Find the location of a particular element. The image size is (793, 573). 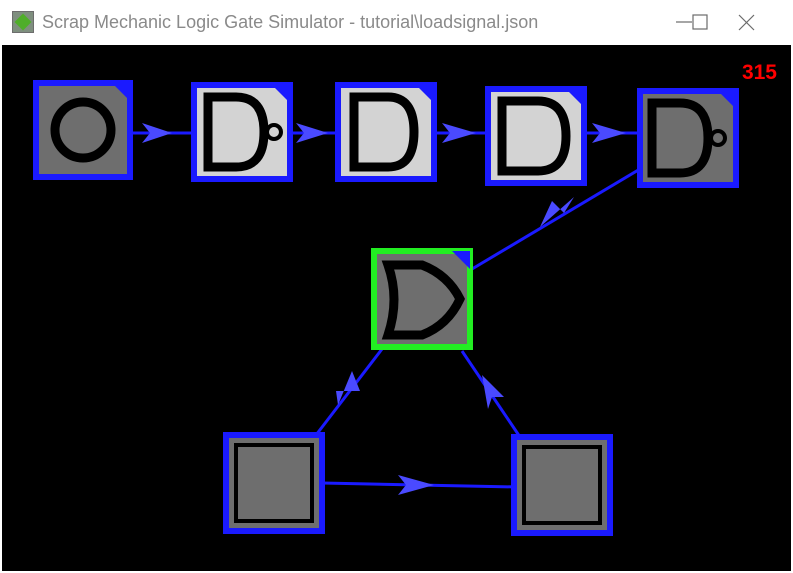

close-button is located at coordinates (748, 22).